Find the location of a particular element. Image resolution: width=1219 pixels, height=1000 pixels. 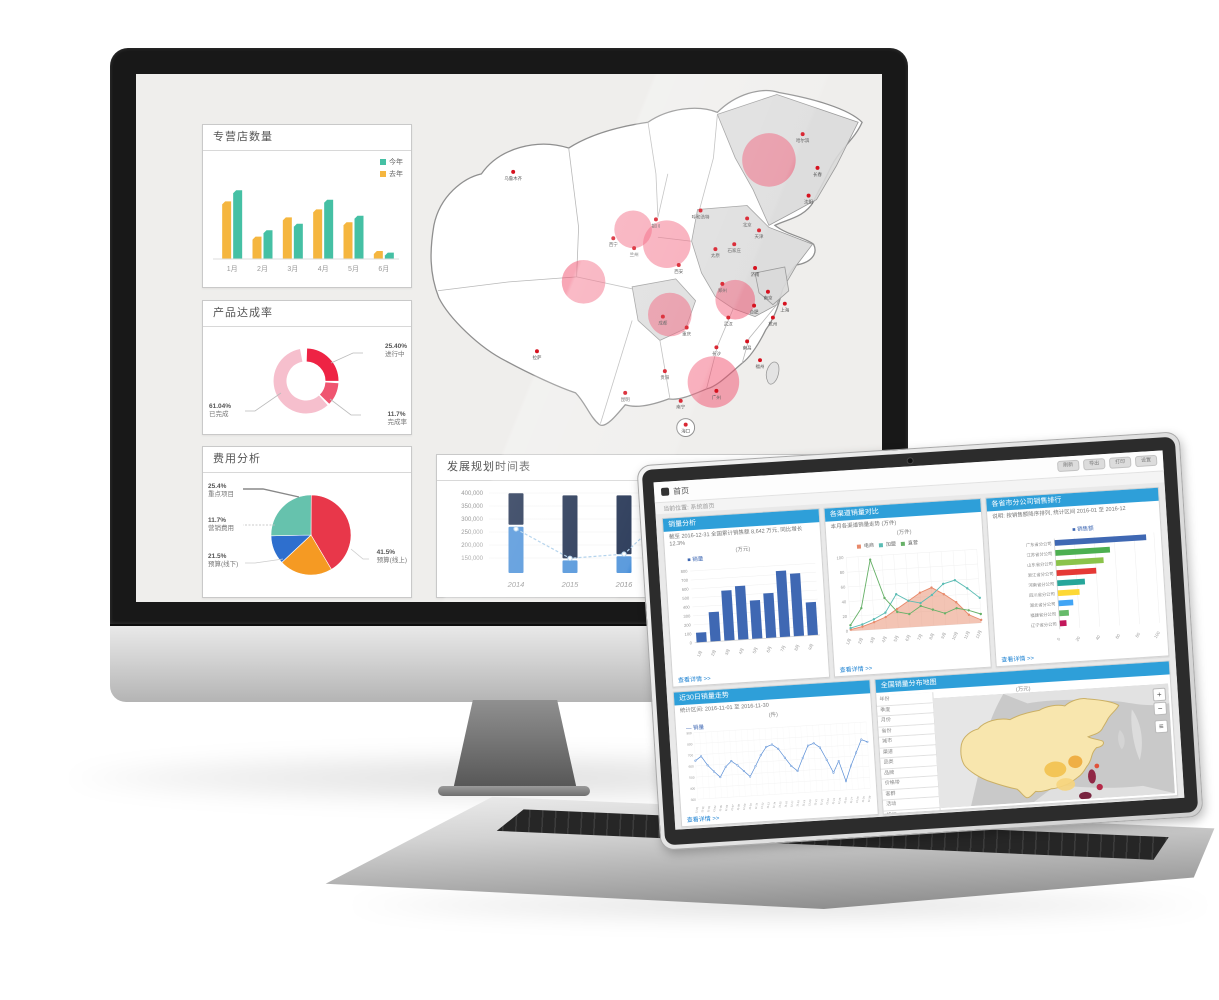

map-zoom-out-button: − is located at coordinates (1160, 708).